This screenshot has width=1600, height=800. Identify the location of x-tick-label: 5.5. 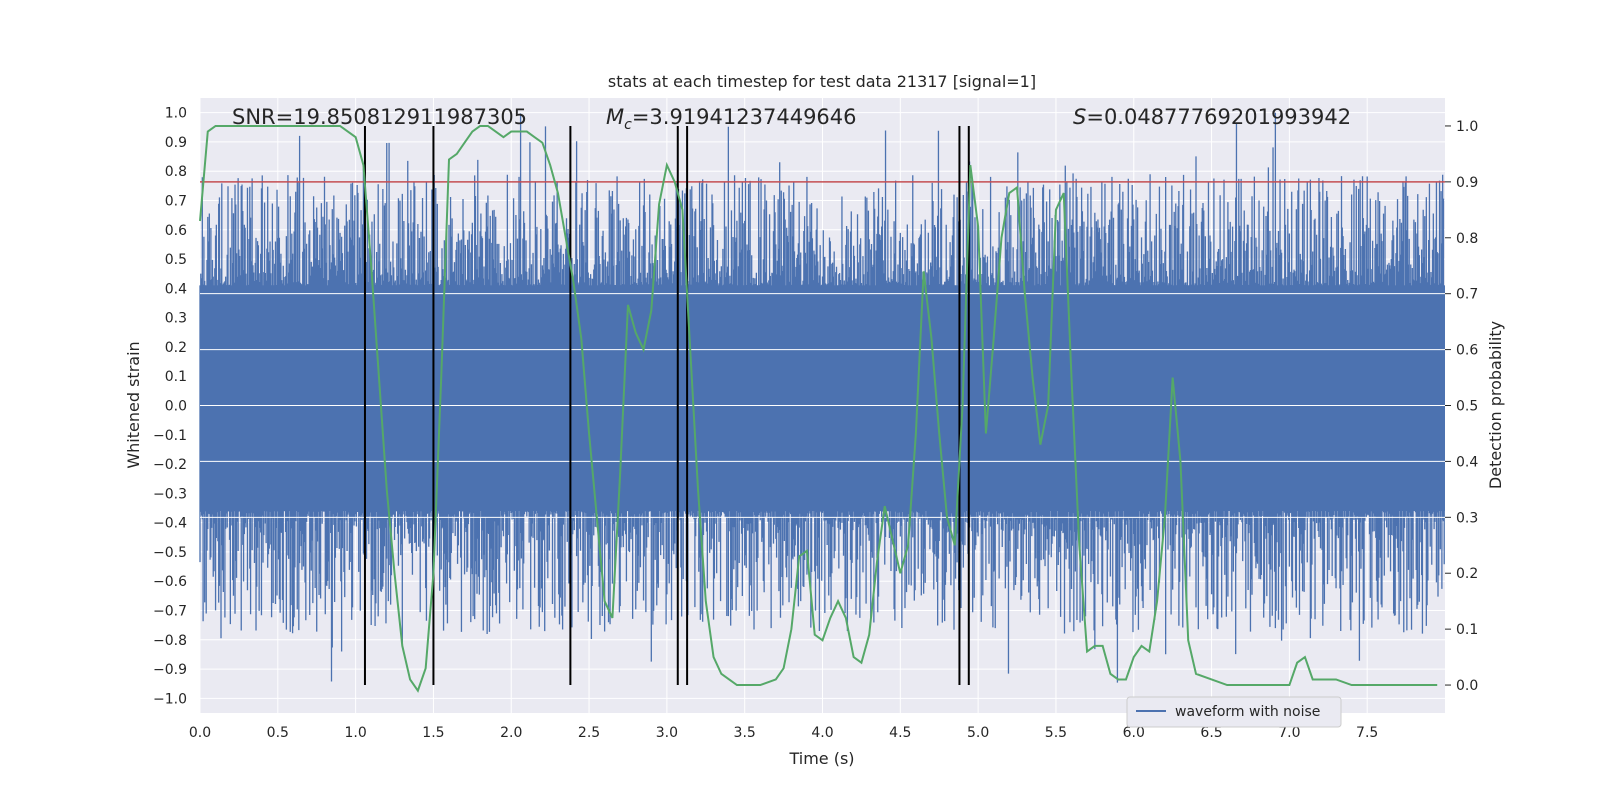
(1056, 733).